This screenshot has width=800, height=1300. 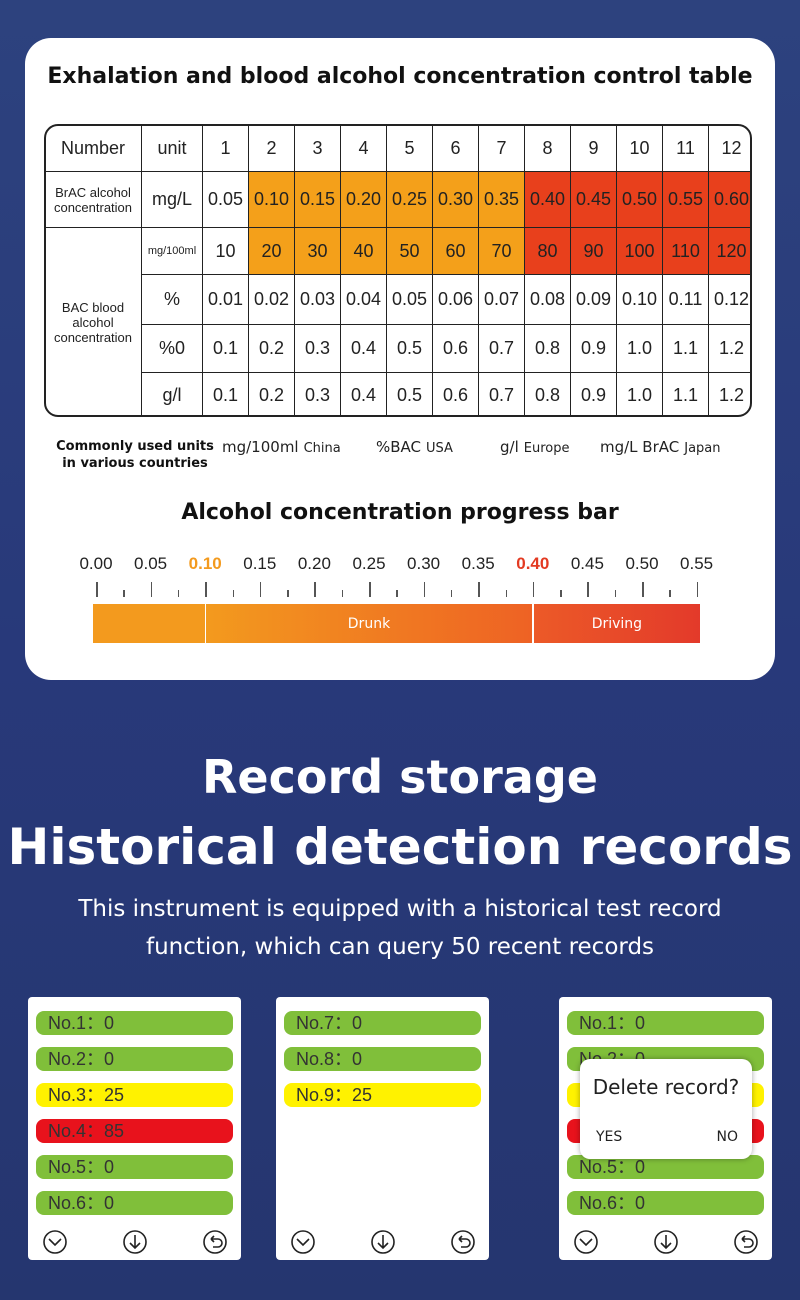 What do you see at coordinates (172, 251) in the screenshot?
I see `unit-cell: mg/100ml` at bounding box center [172, 251].